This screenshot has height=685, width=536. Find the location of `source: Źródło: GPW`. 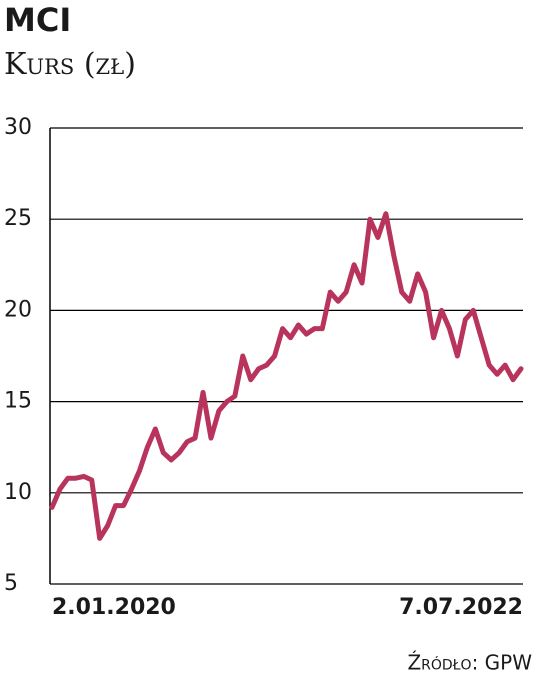

source: Źródło: GPW is located at coordinates (469, 663).